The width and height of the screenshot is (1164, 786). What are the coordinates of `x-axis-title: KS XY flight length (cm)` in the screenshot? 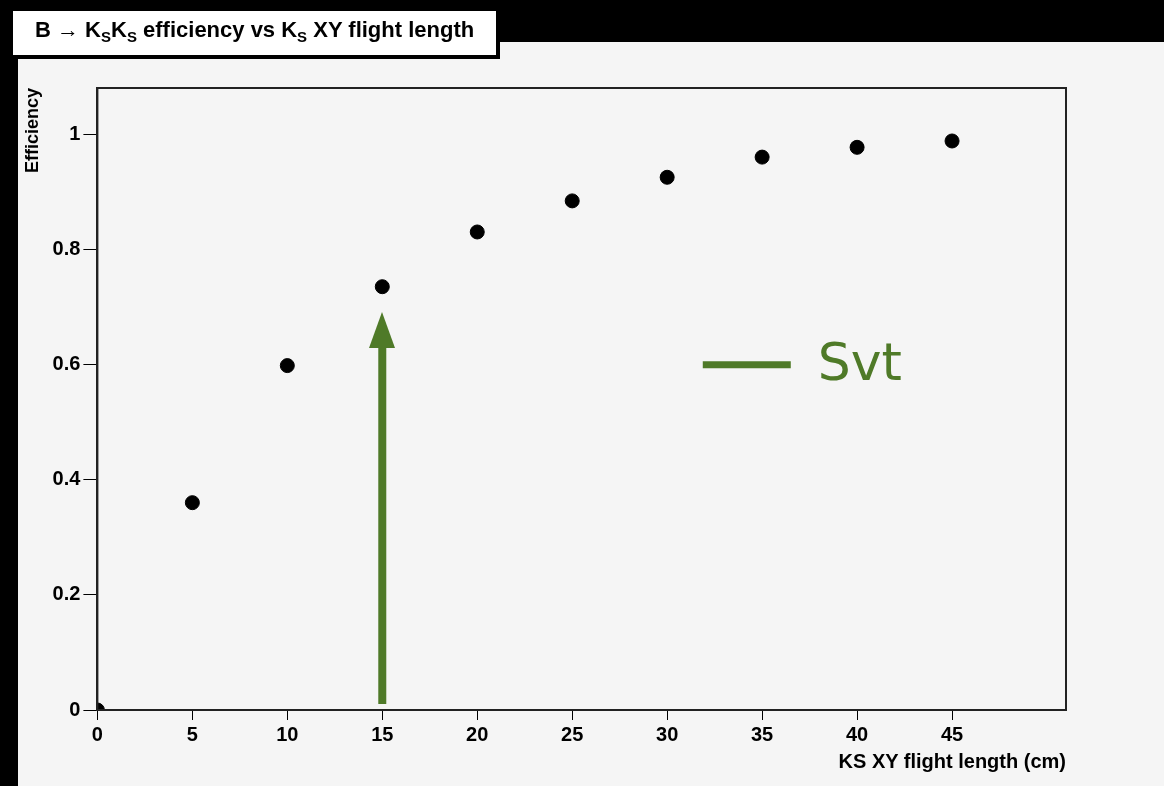 It's located at (952, 760).